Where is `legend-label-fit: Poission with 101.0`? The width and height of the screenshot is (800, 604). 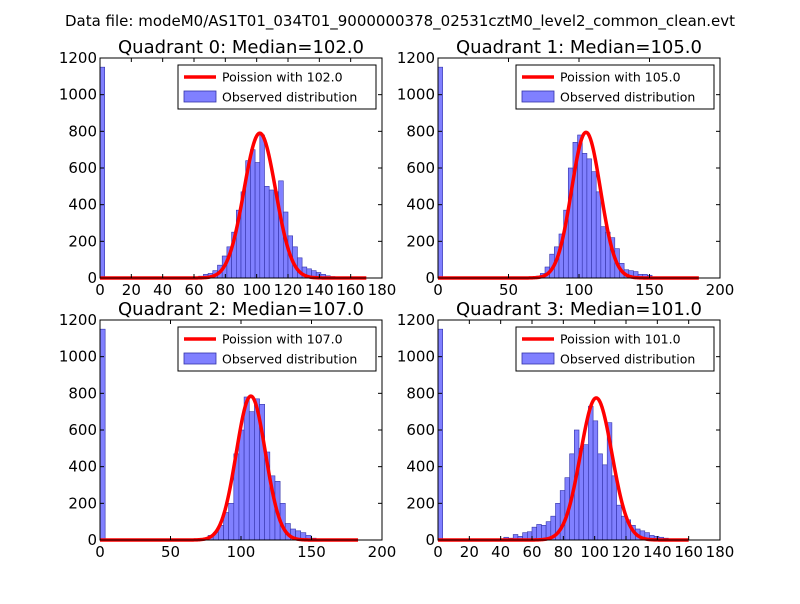 legend-label-fit: Poission with 101.0 is located at coordinates (620, 339).